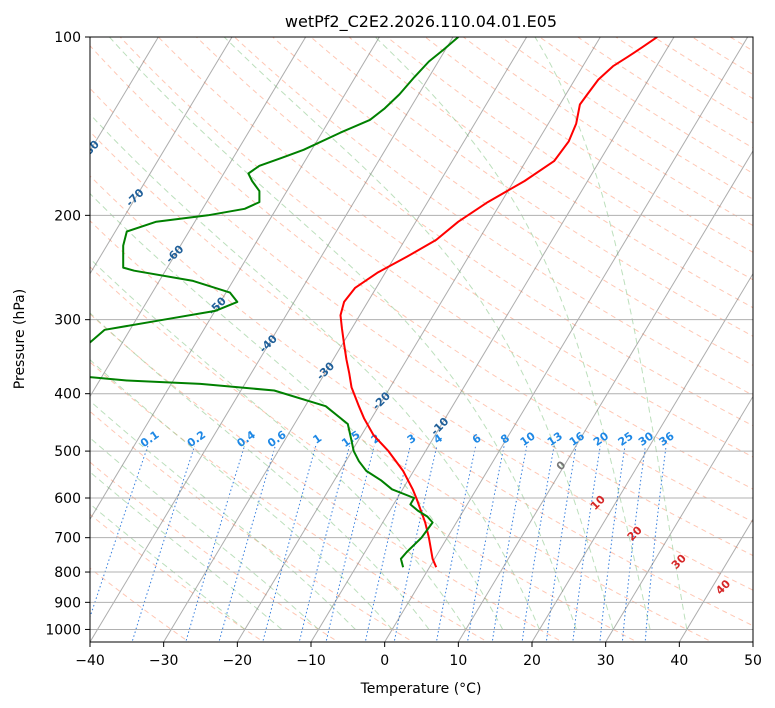 This screenshot has width=775, height=708. What do you see at coordinates (67, 539) in the screenshot?
I see `y-tick-label: 700` at bounding box center [67, 539].